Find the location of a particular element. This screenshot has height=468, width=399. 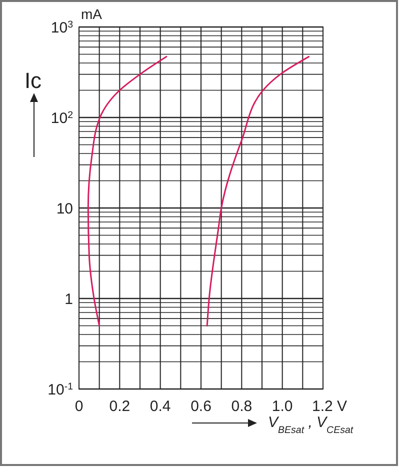

y-tick-label: 1 is located at coordinates (68, 299).